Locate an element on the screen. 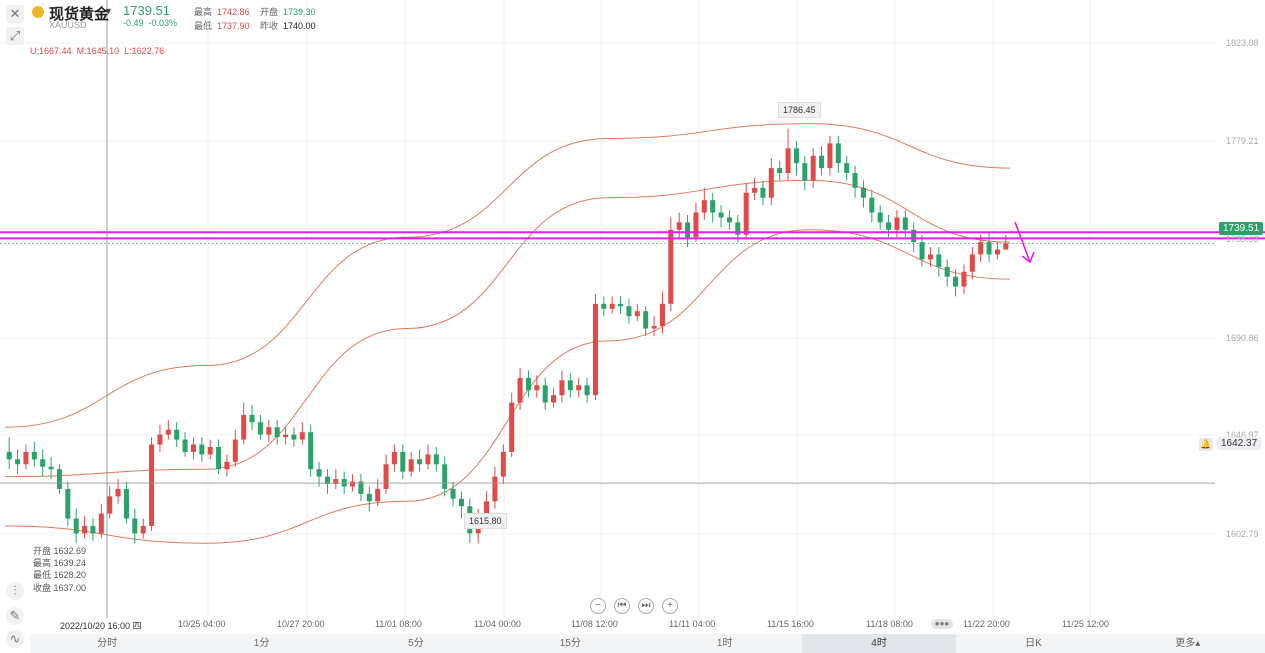 This screenshot has height=653, width=1265. ohlc-high: 最高 1639.24 is located at coordinates (60, 563).